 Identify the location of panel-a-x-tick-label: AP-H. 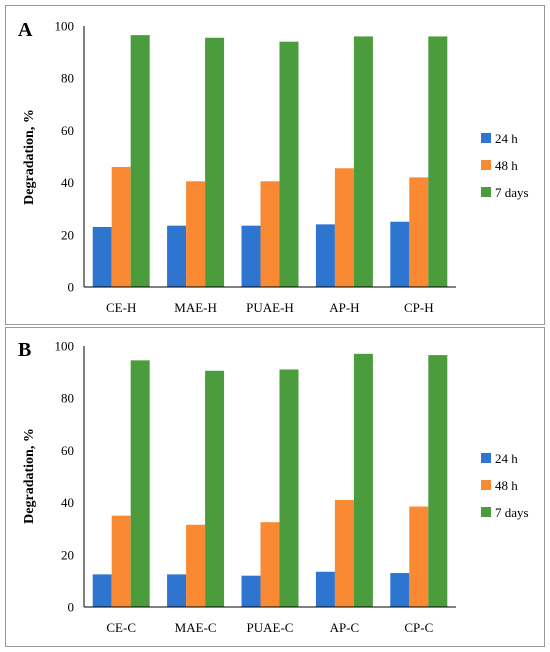
(344, 307).